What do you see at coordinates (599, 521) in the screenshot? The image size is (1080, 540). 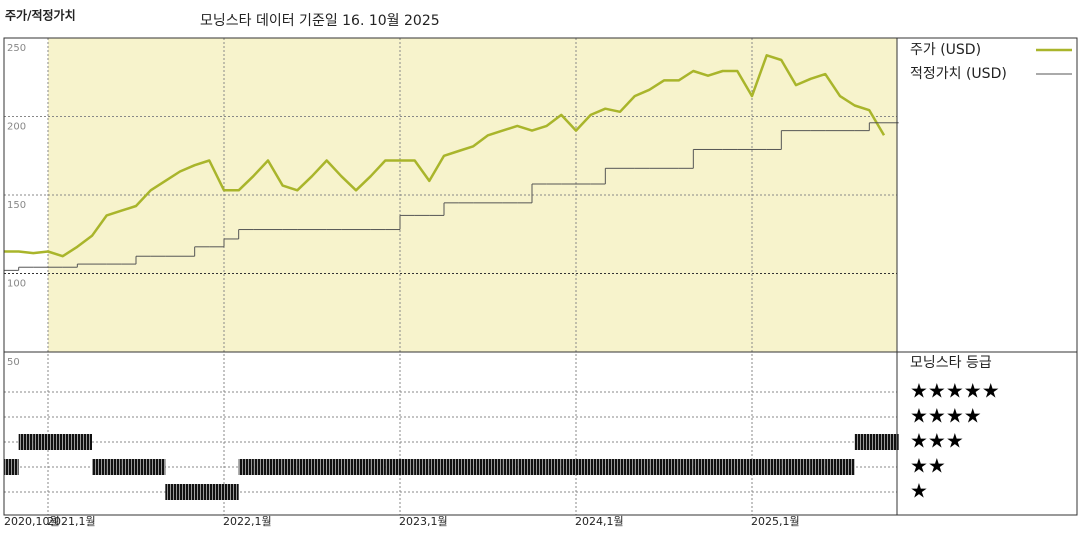 I see `x-tick-label: 2024,1월` at bounding box center [599, 521].